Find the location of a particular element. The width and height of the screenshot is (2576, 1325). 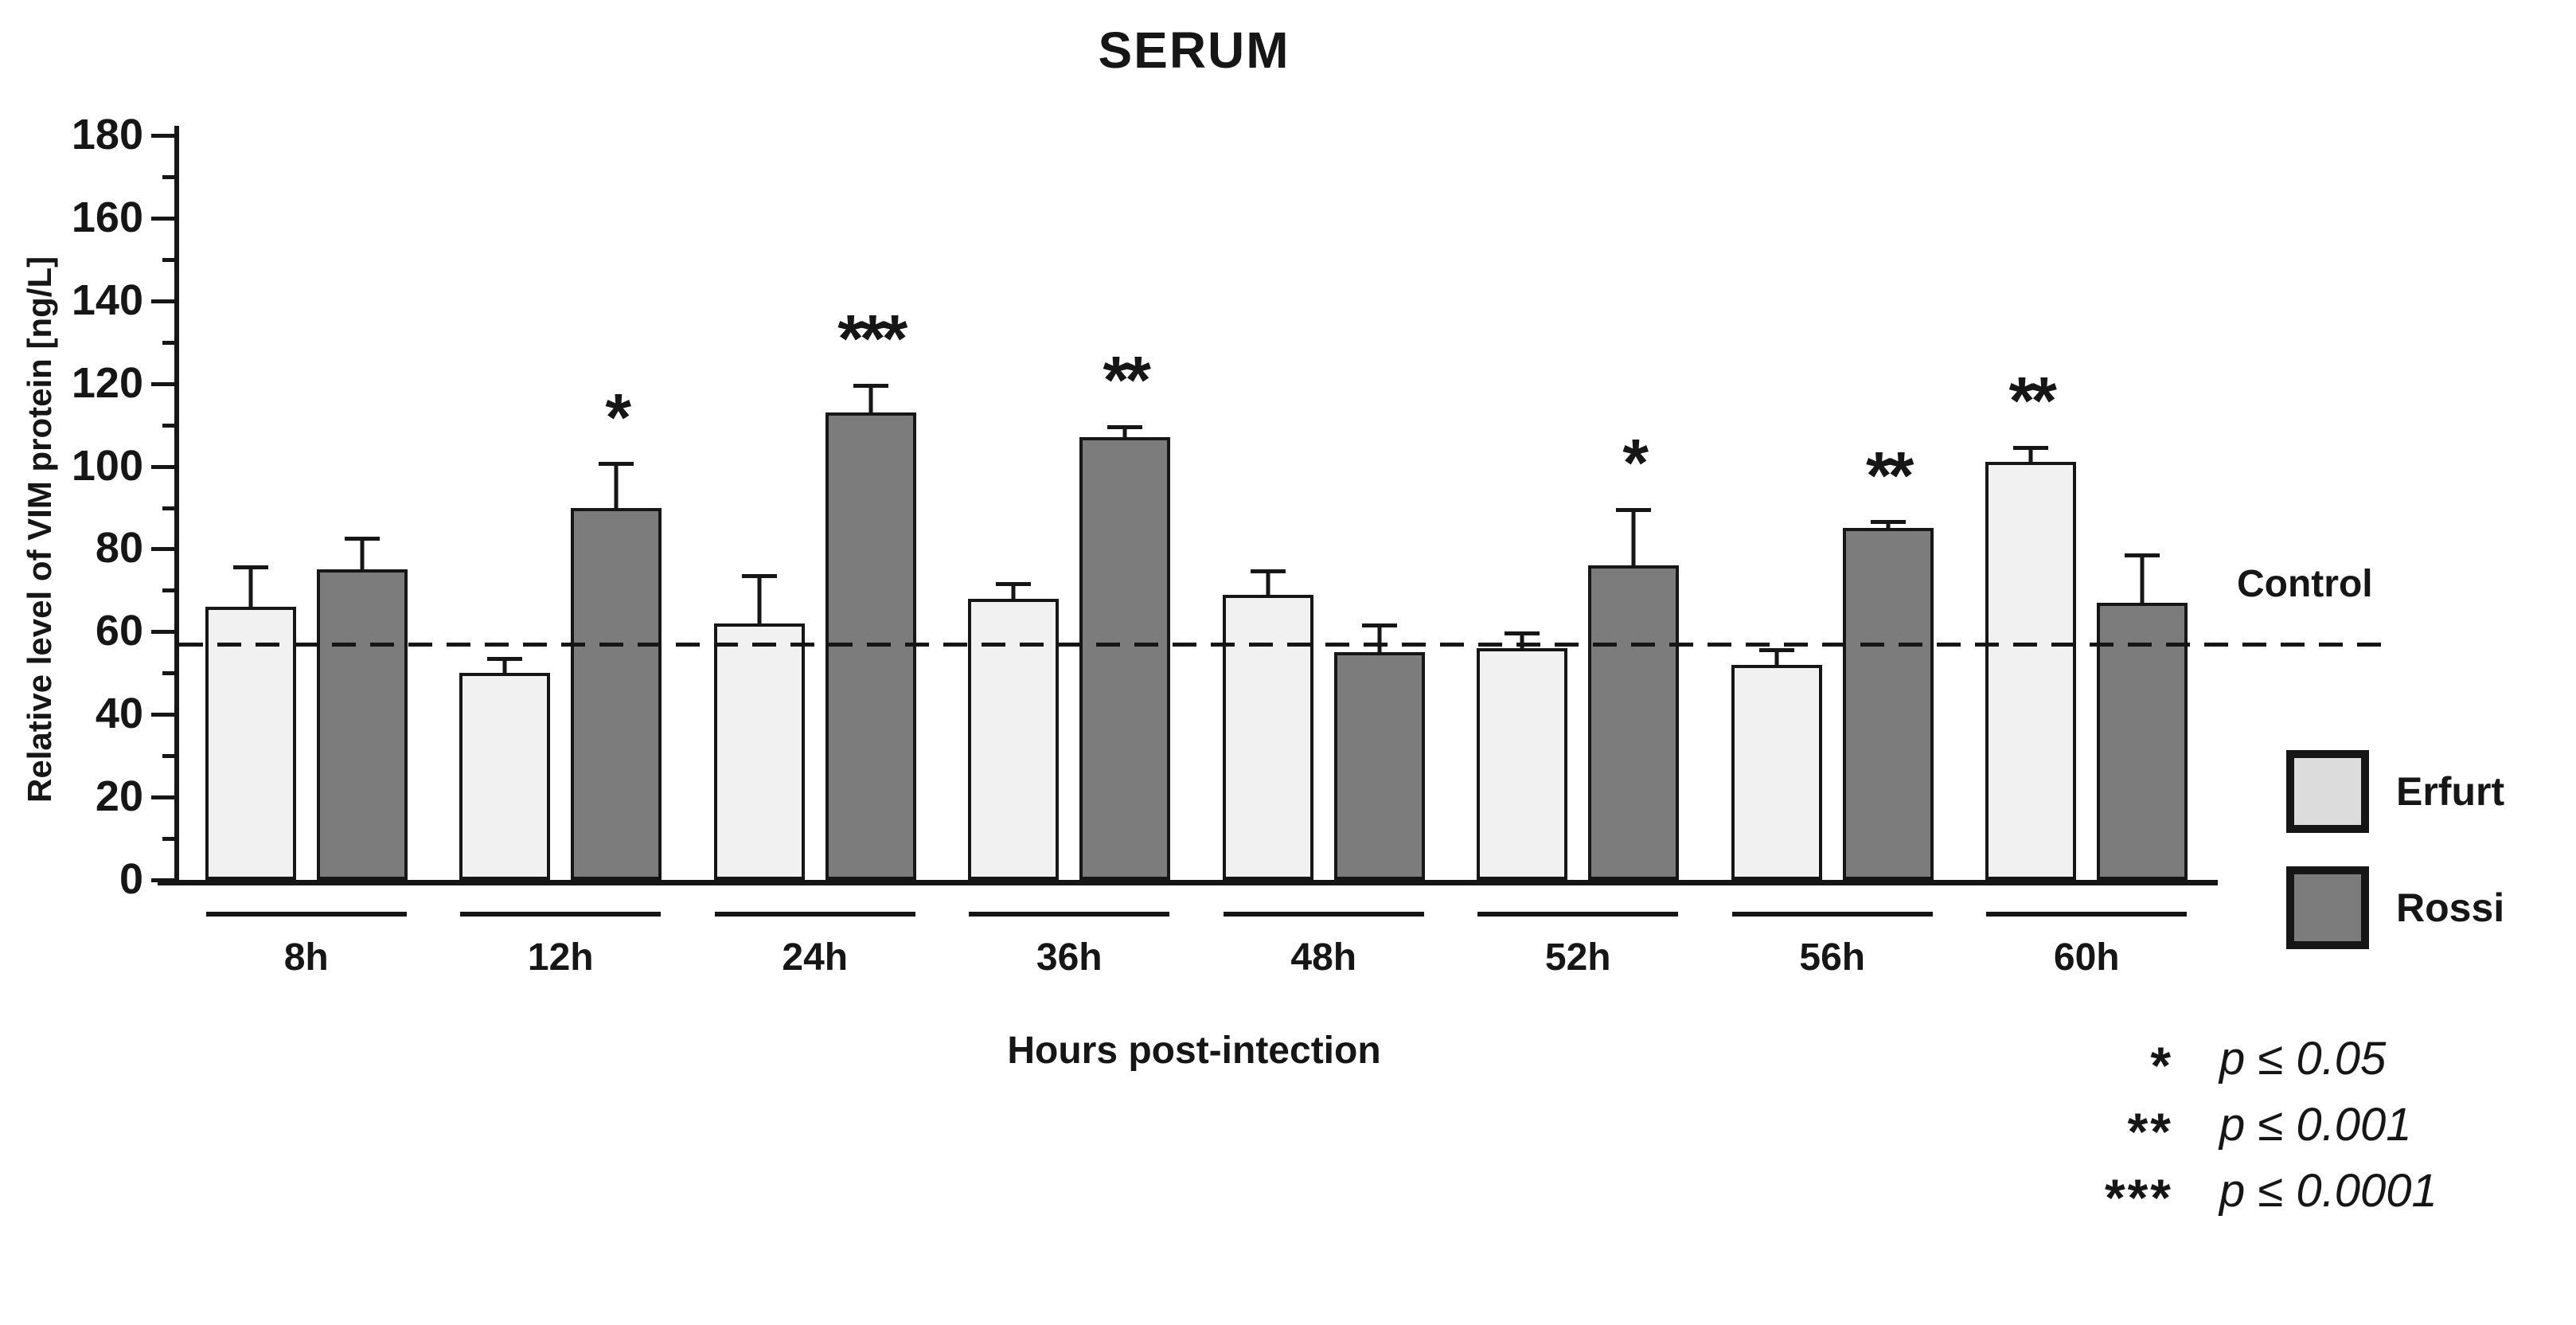

legend-label: Erfurt is located at coordinates (2450, 791).